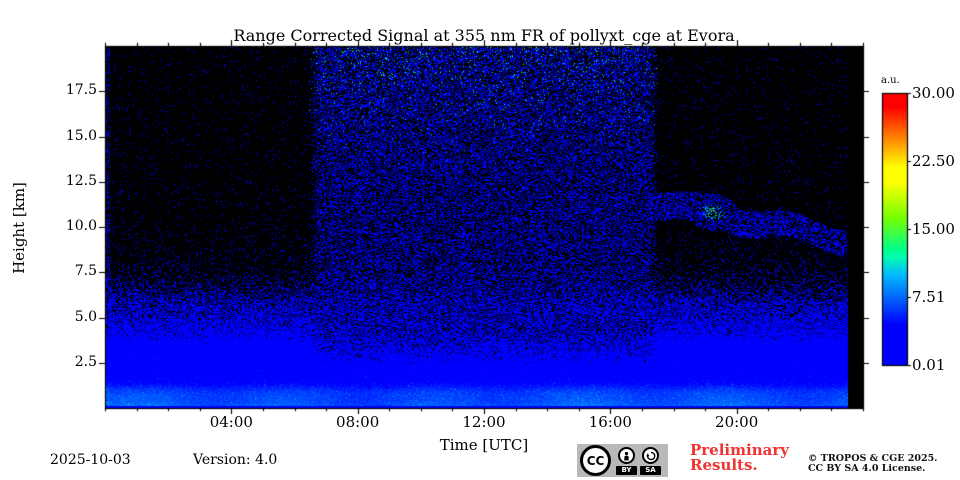  I want to click on colorbar-tick-label: 30.00, so click(933, 93).